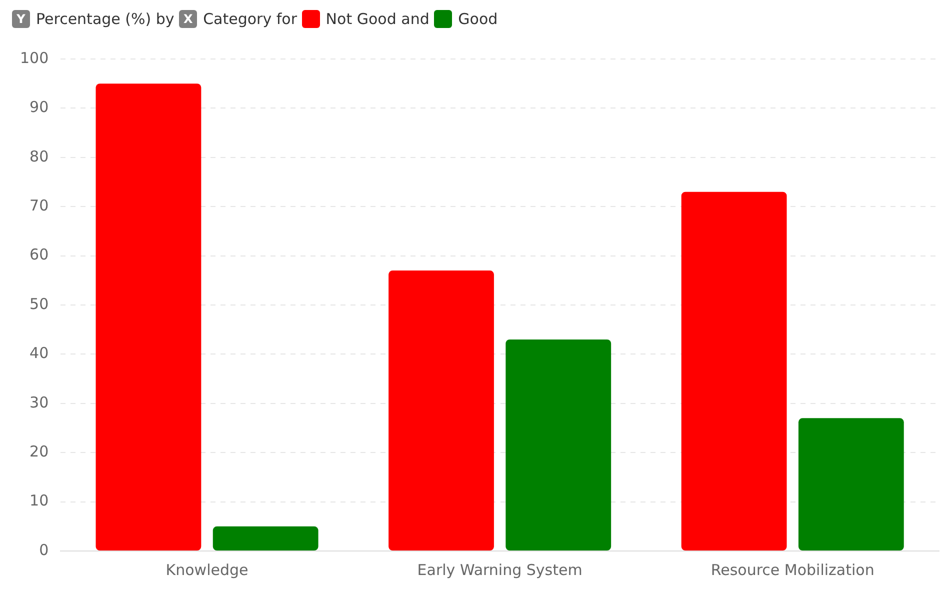 This screenshot has width=947, height=599. I want to click on y-tick-label: 100, so click(34, 57).